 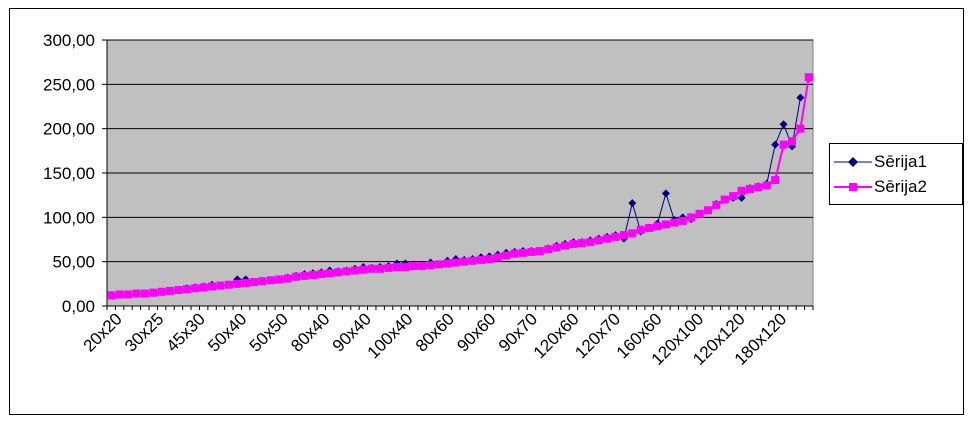 I want to click on x-tick-label: 30x25, so click(x=144, y=332).